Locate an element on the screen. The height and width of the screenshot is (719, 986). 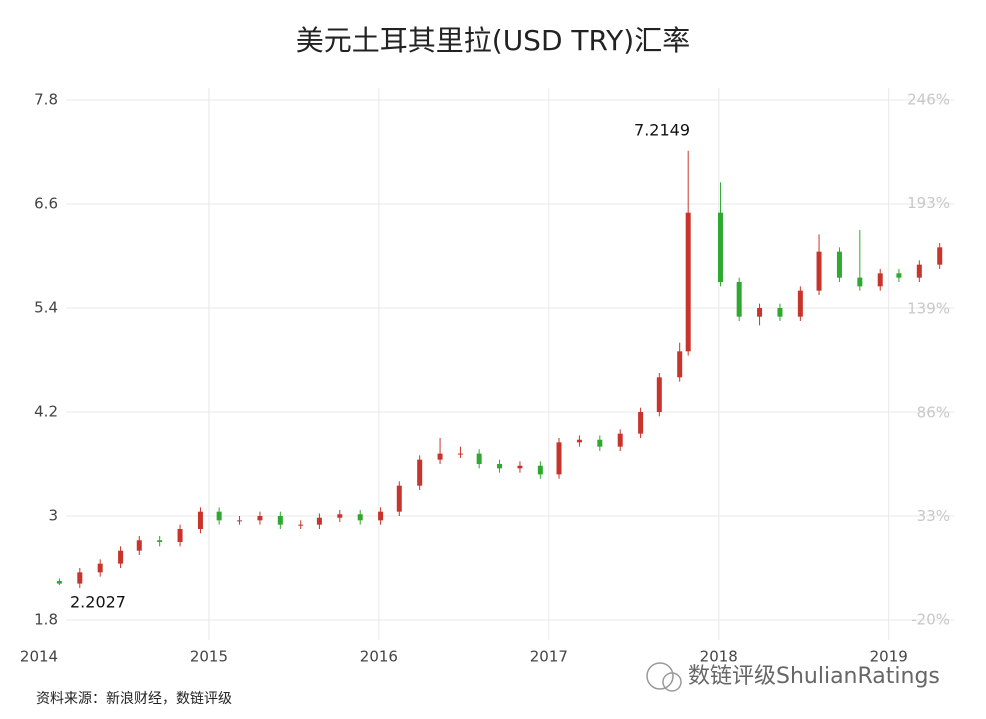
y-tick-label: 7.8 is located at coordinates (46, 100).